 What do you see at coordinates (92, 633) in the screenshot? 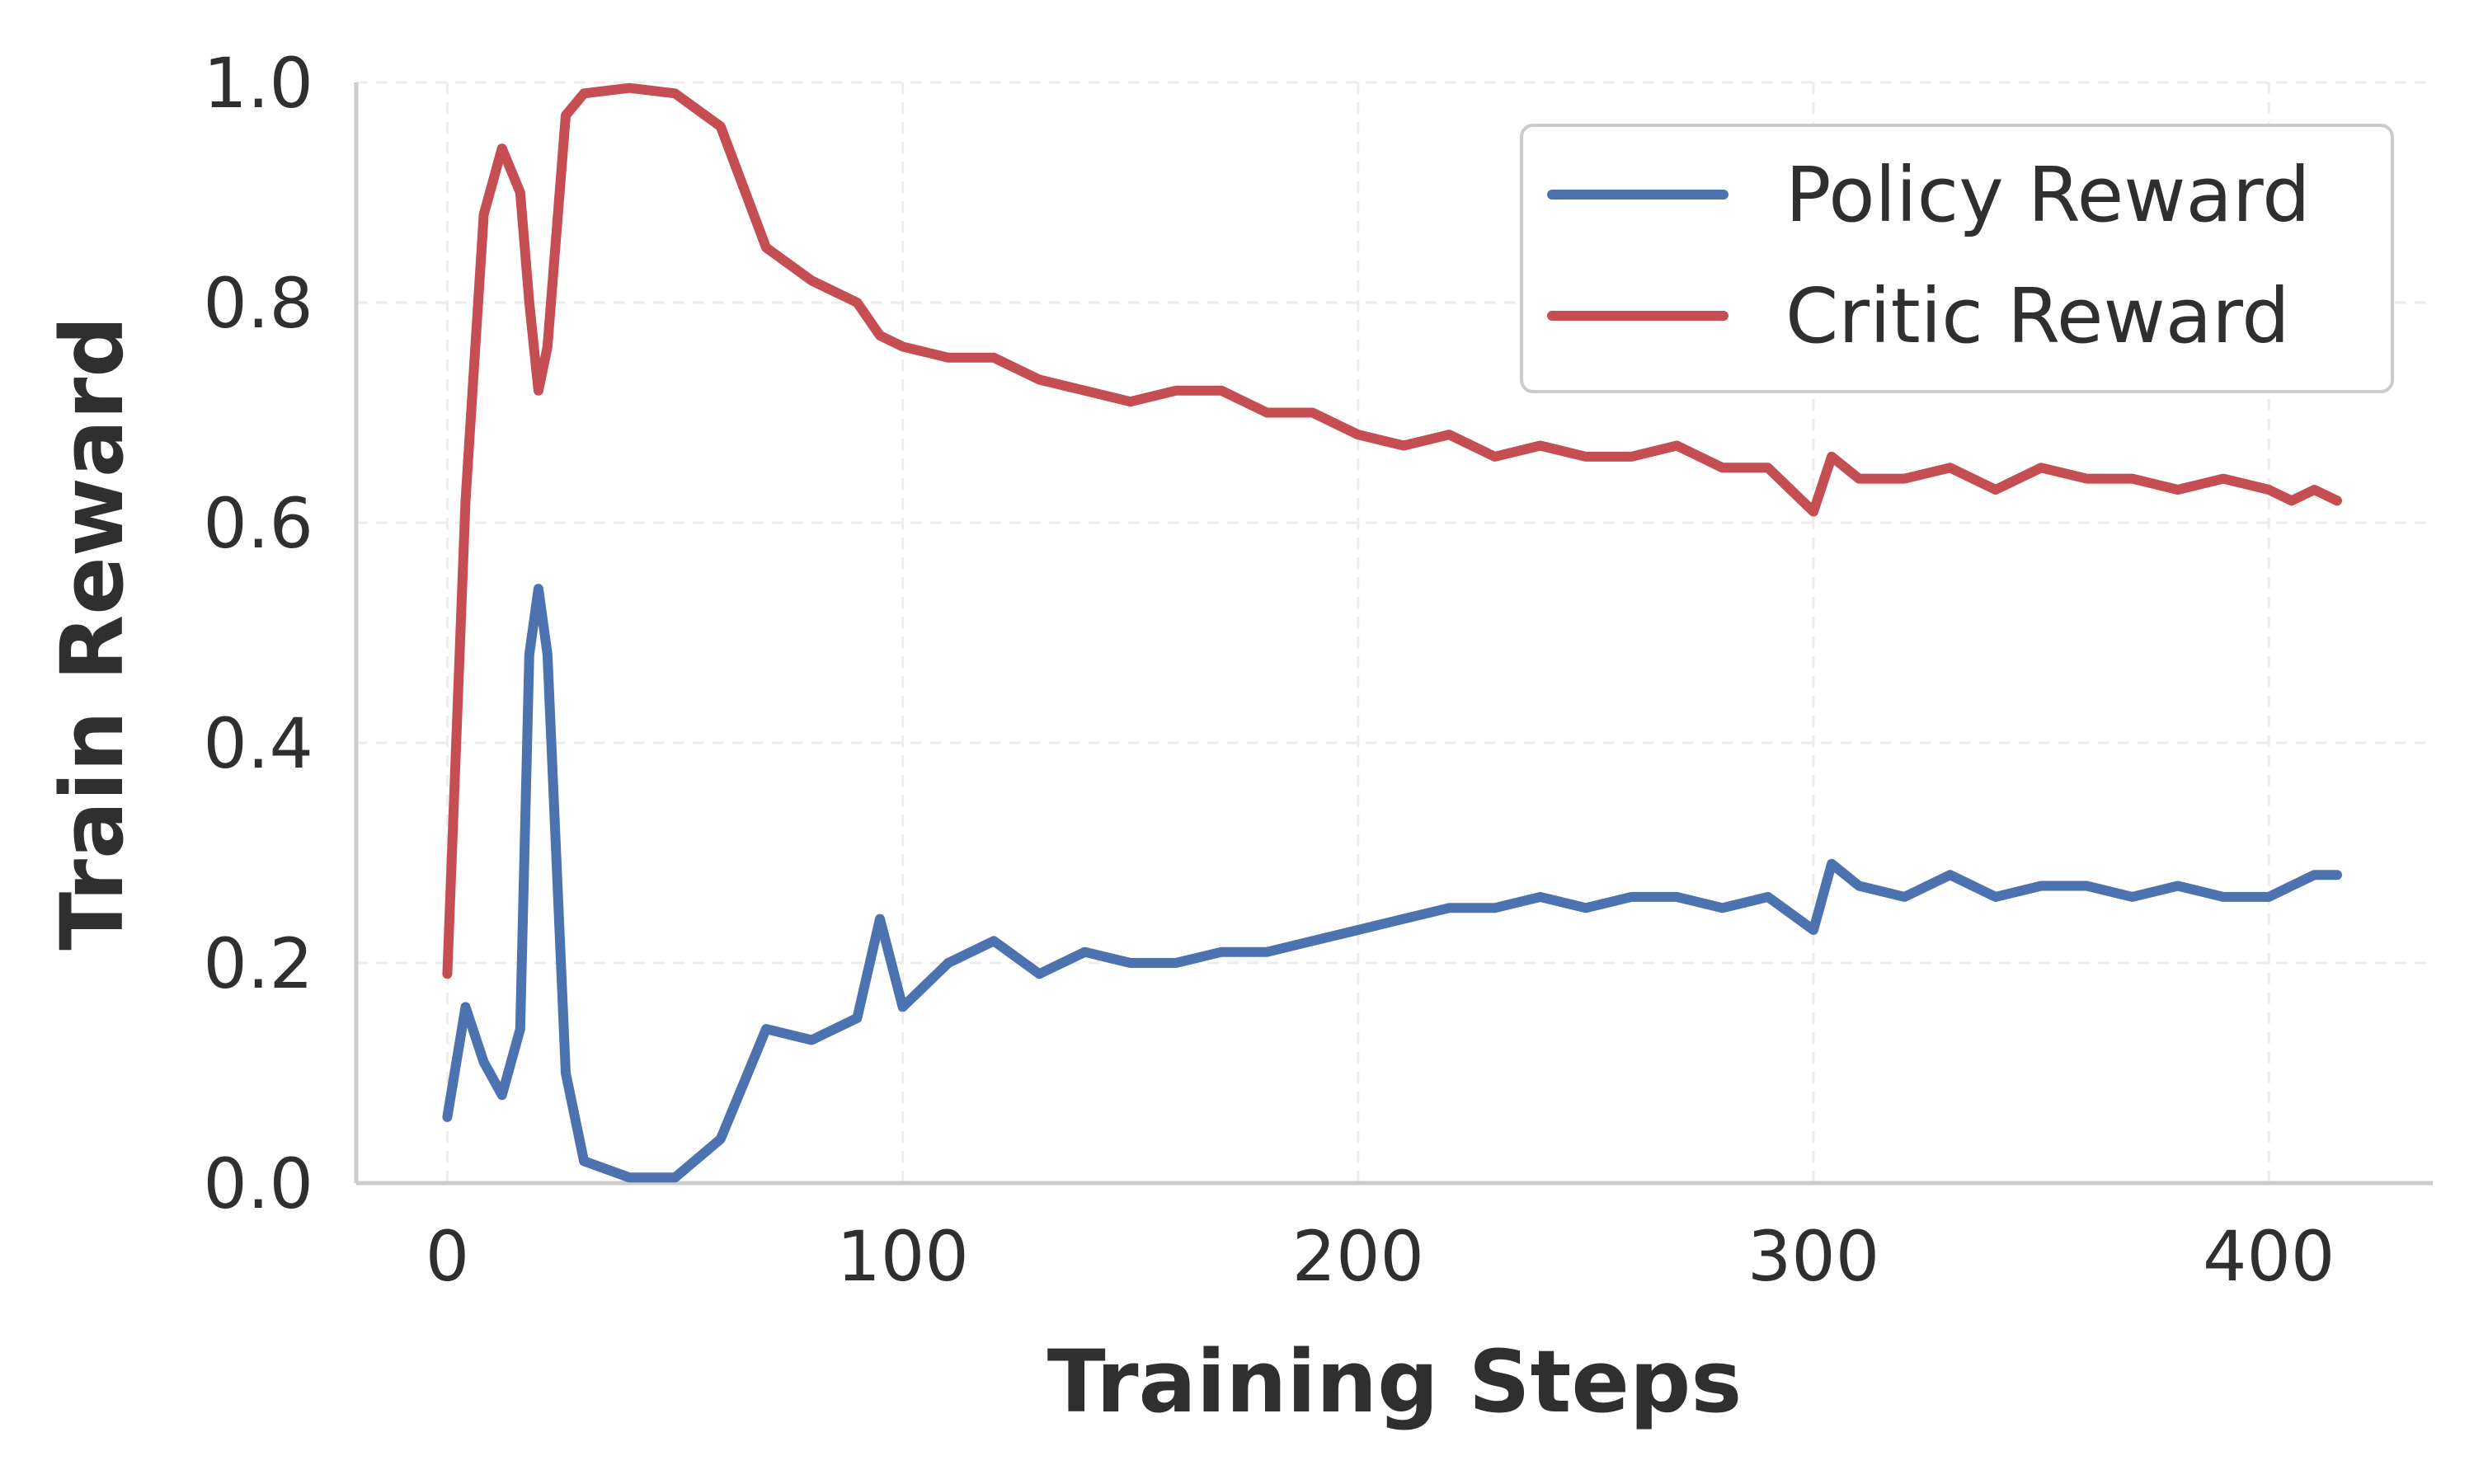
I see `y-axis-label: Train Reward` at bounding box center [92, 633].